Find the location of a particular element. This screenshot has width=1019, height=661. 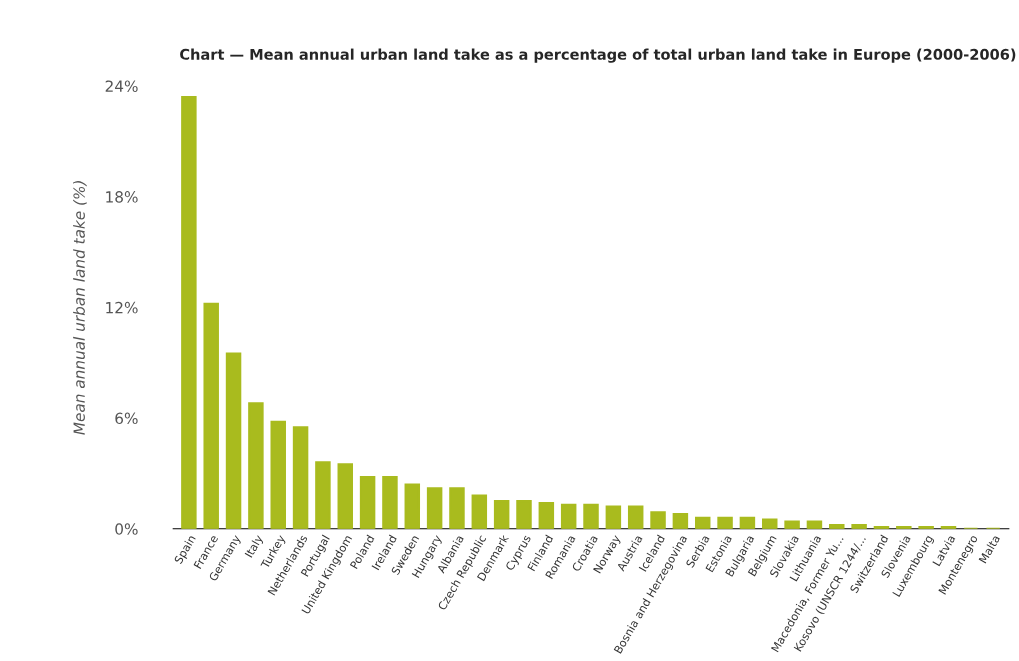

y-tick-label: 0% is located at coordinates (126, 529).